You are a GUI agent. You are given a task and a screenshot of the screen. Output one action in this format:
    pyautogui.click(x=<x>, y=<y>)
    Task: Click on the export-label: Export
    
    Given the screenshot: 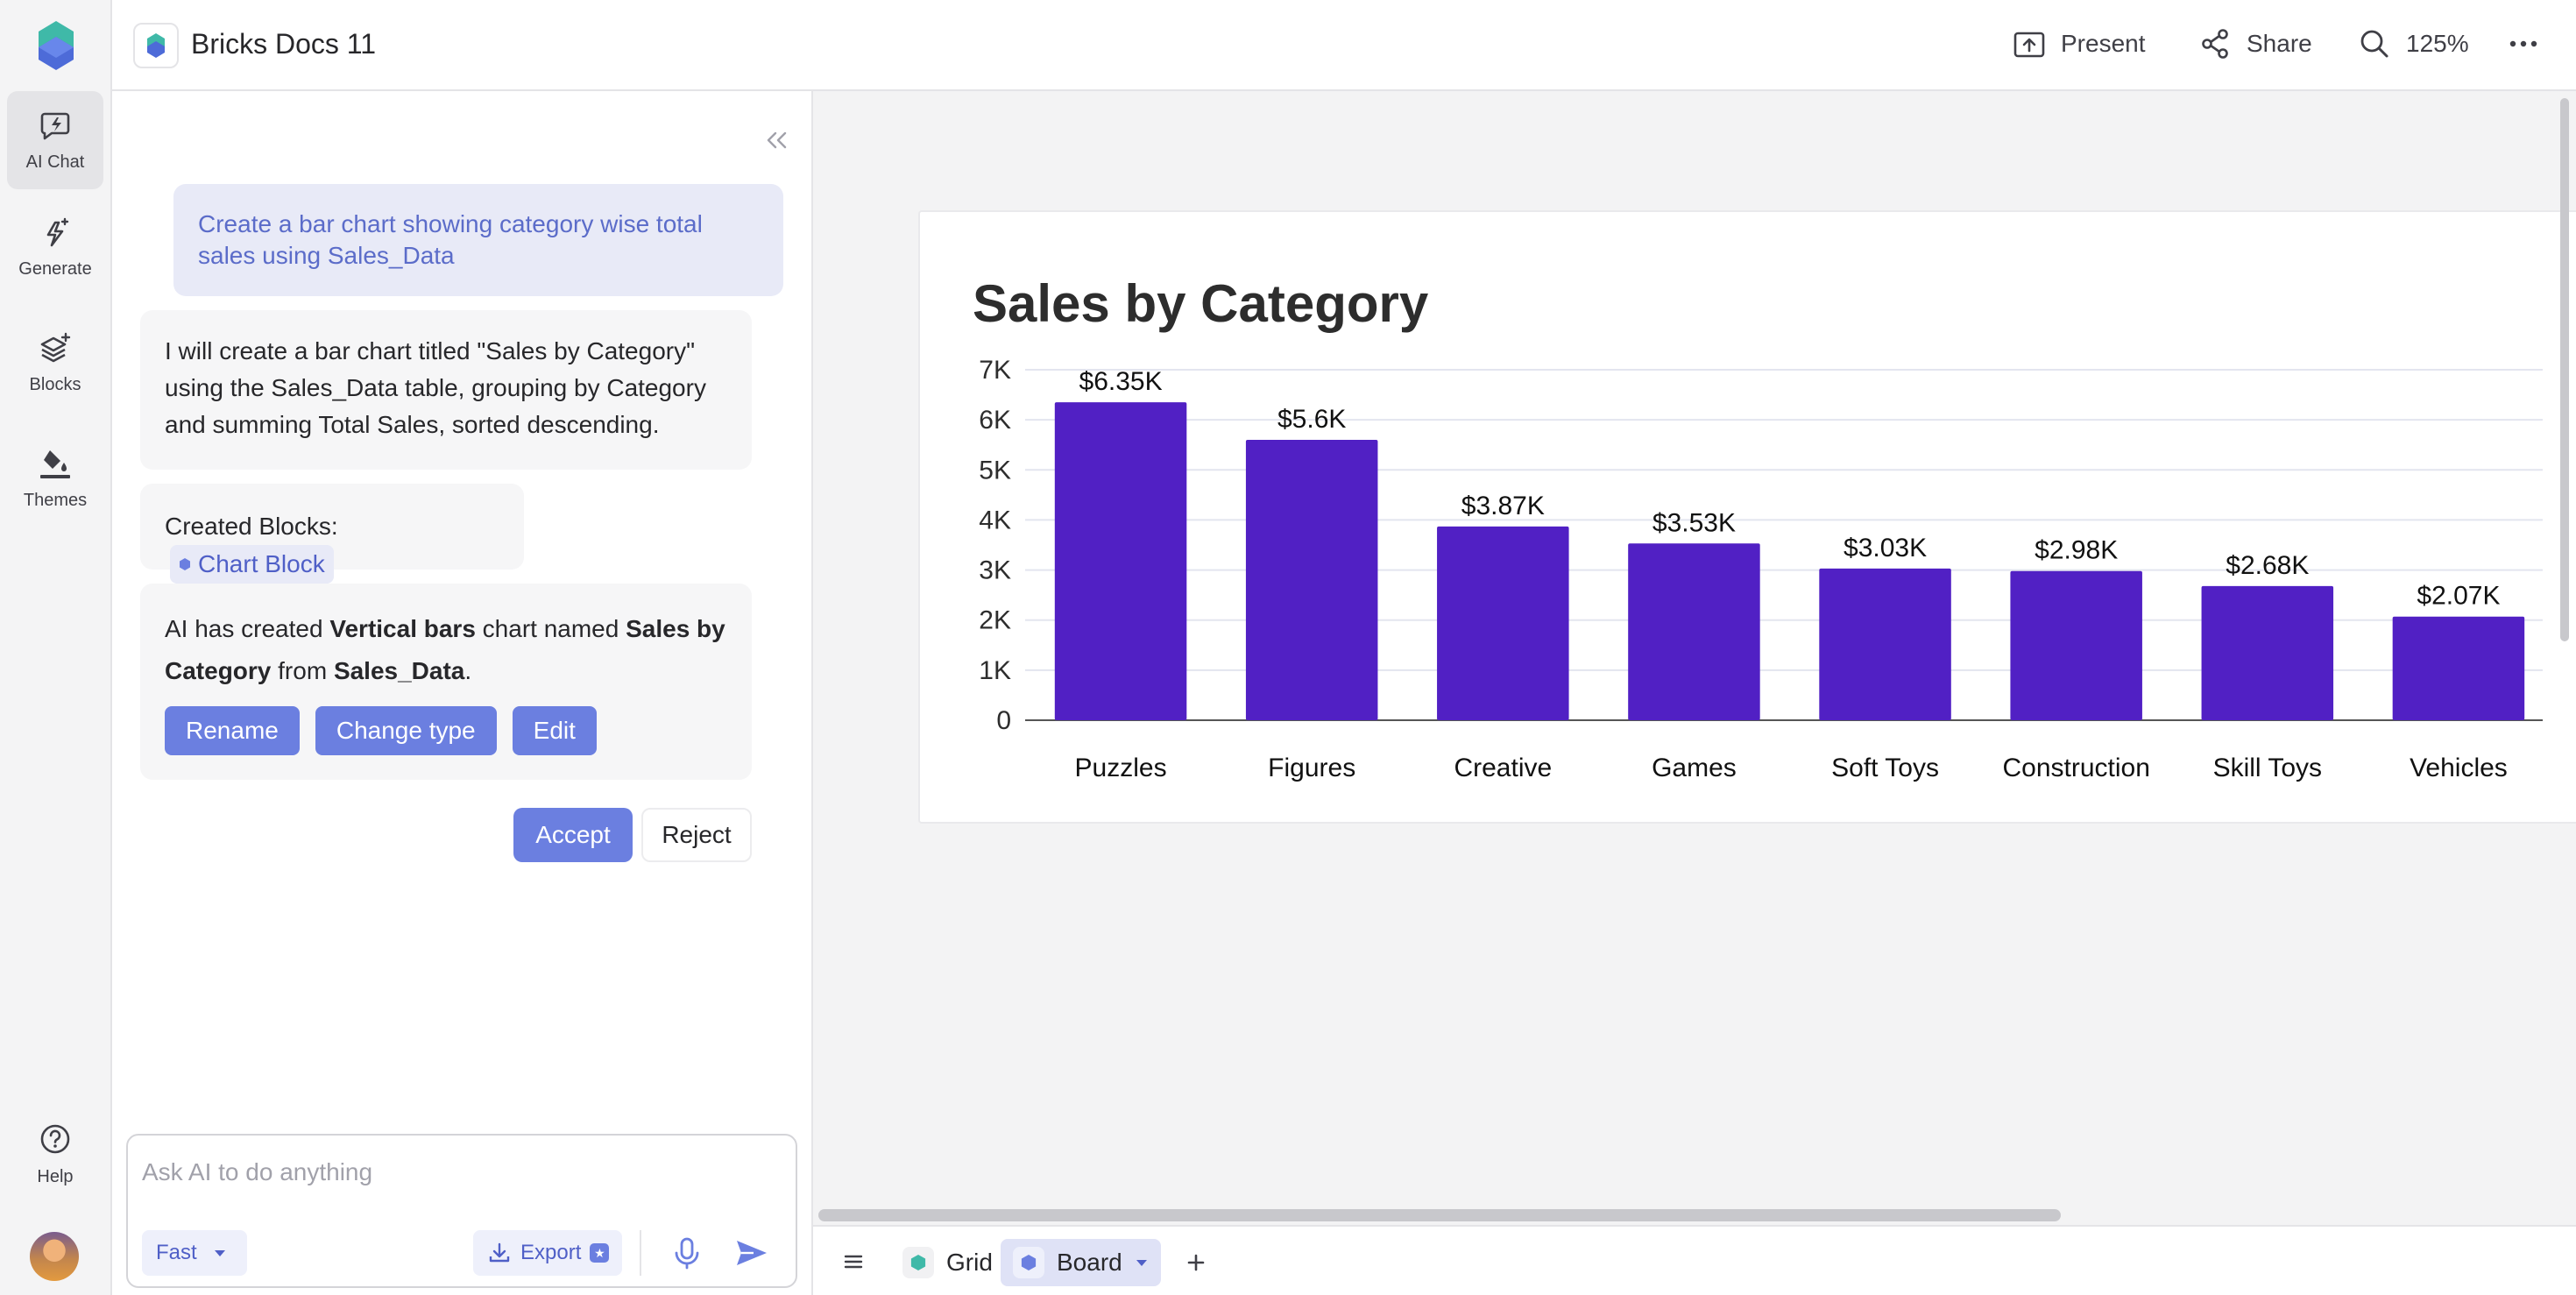 What is the action you would take?
    pyautogui.click(x=551, y=1252)
    